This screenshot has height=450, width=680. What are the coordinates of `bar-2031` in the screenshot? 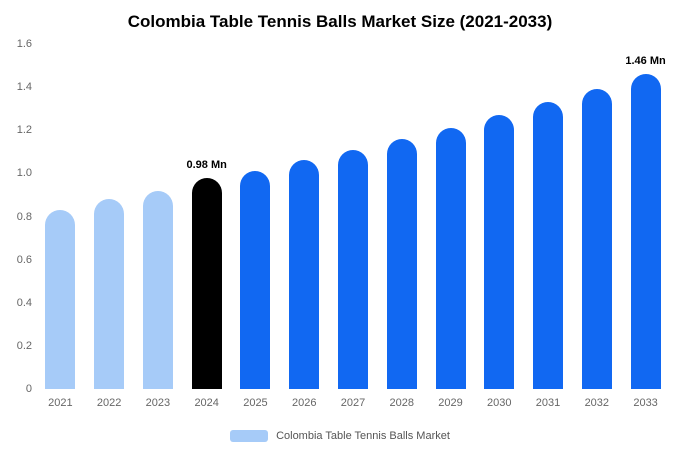 It's located at (548, 245).